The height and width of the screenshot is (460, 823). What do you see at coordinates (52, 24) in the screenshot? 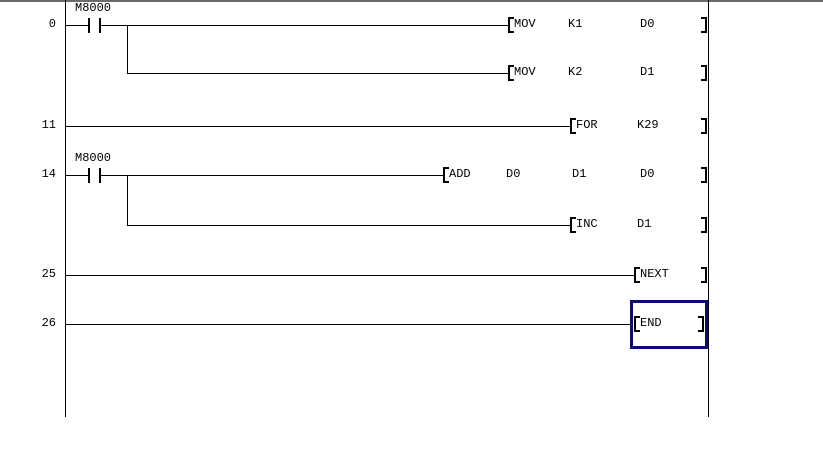
I see `step-number: 0` at bounding box center [52, 24].